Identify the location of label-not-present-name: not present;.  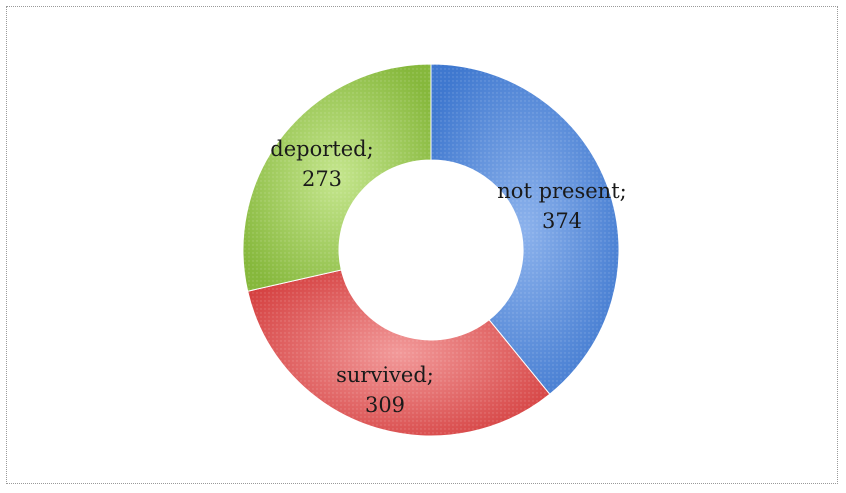
(561, 191).